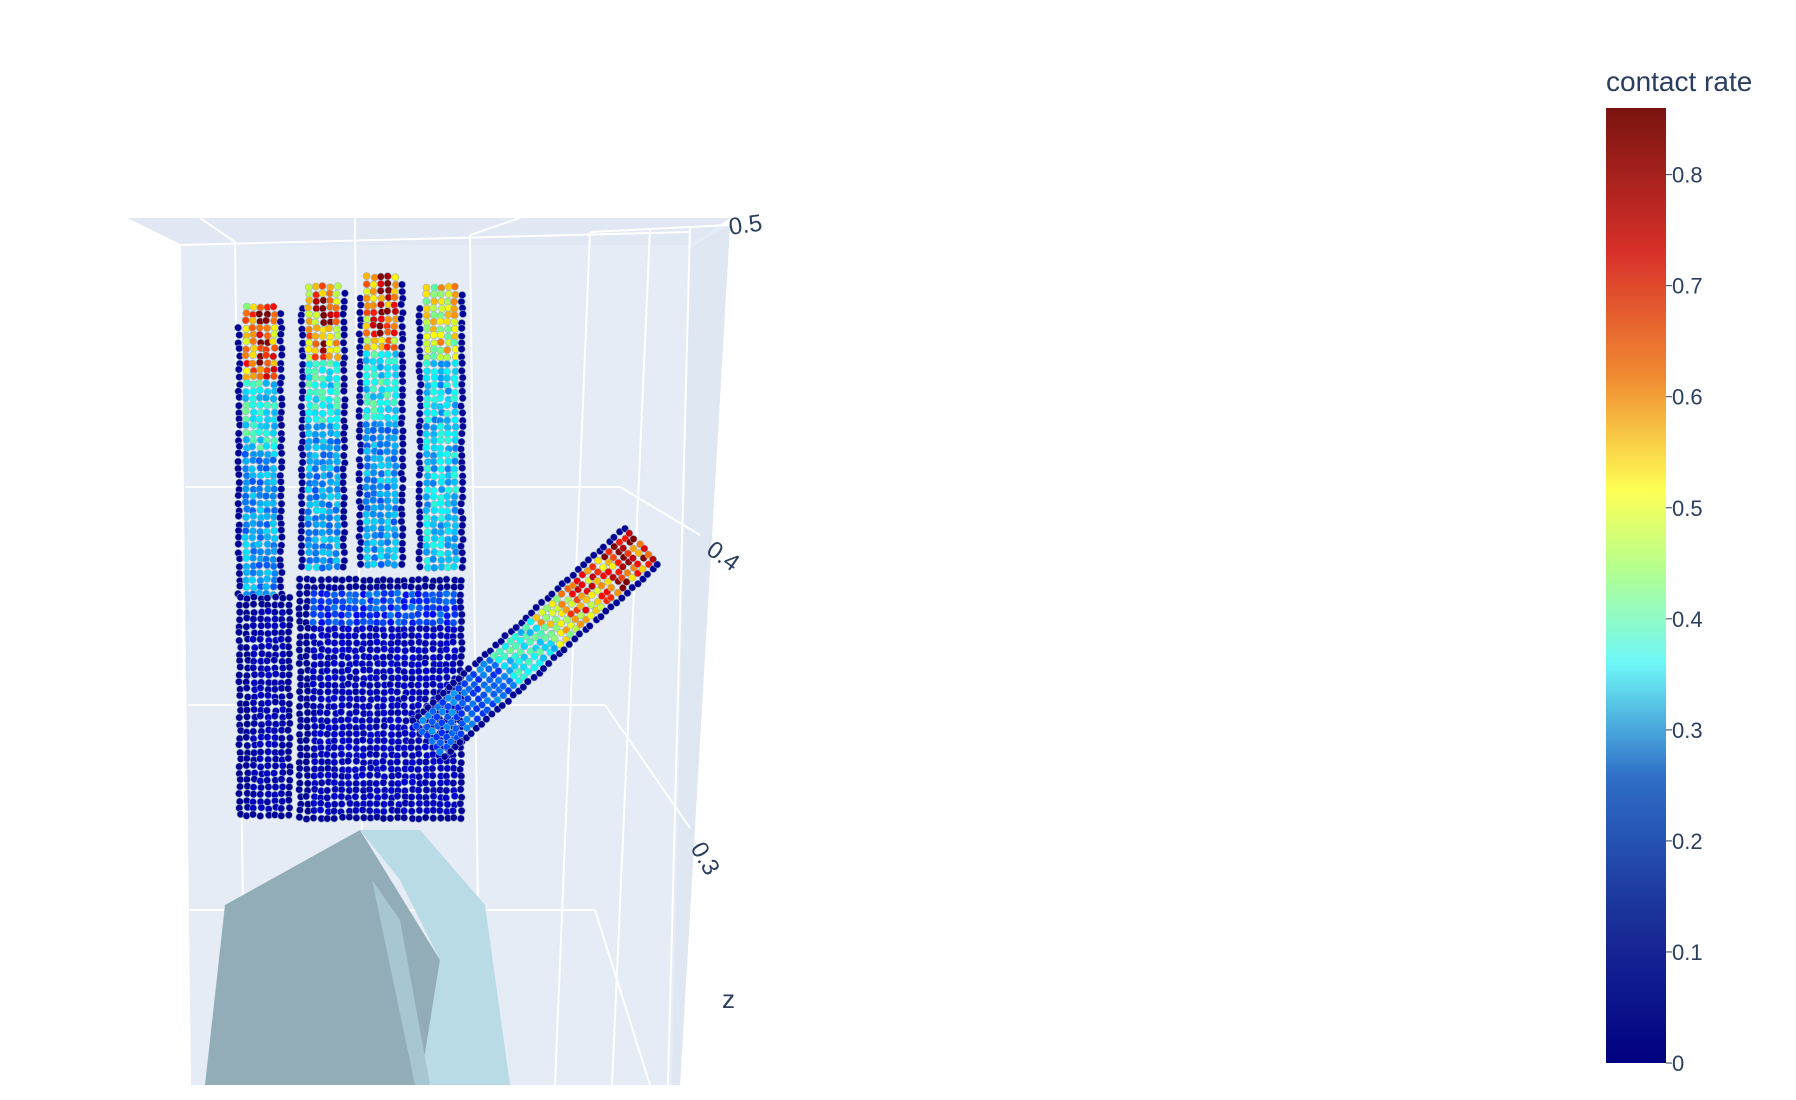 The height and width of the screenshot is (1100, 1796). What do you see at coordinates (1679, 571) in the screenshot?
I see `colorbar: contact rate 0.80.70.60.50.40.30.20.10` at bounding box center [1679, 571].